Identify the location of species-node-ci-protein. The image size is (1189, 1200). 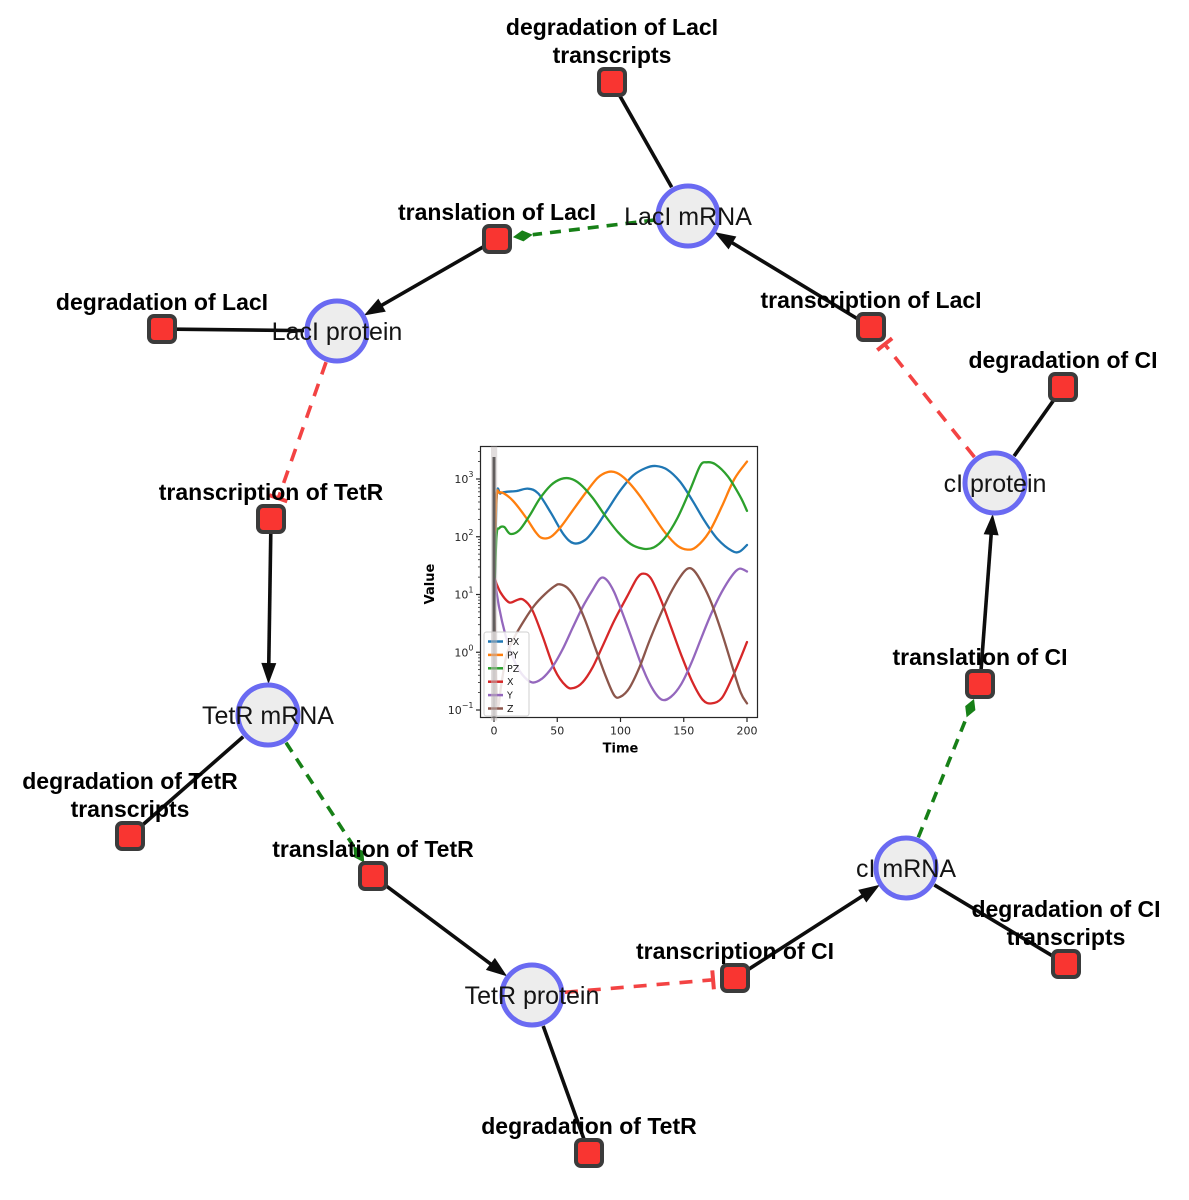
(995, 483).